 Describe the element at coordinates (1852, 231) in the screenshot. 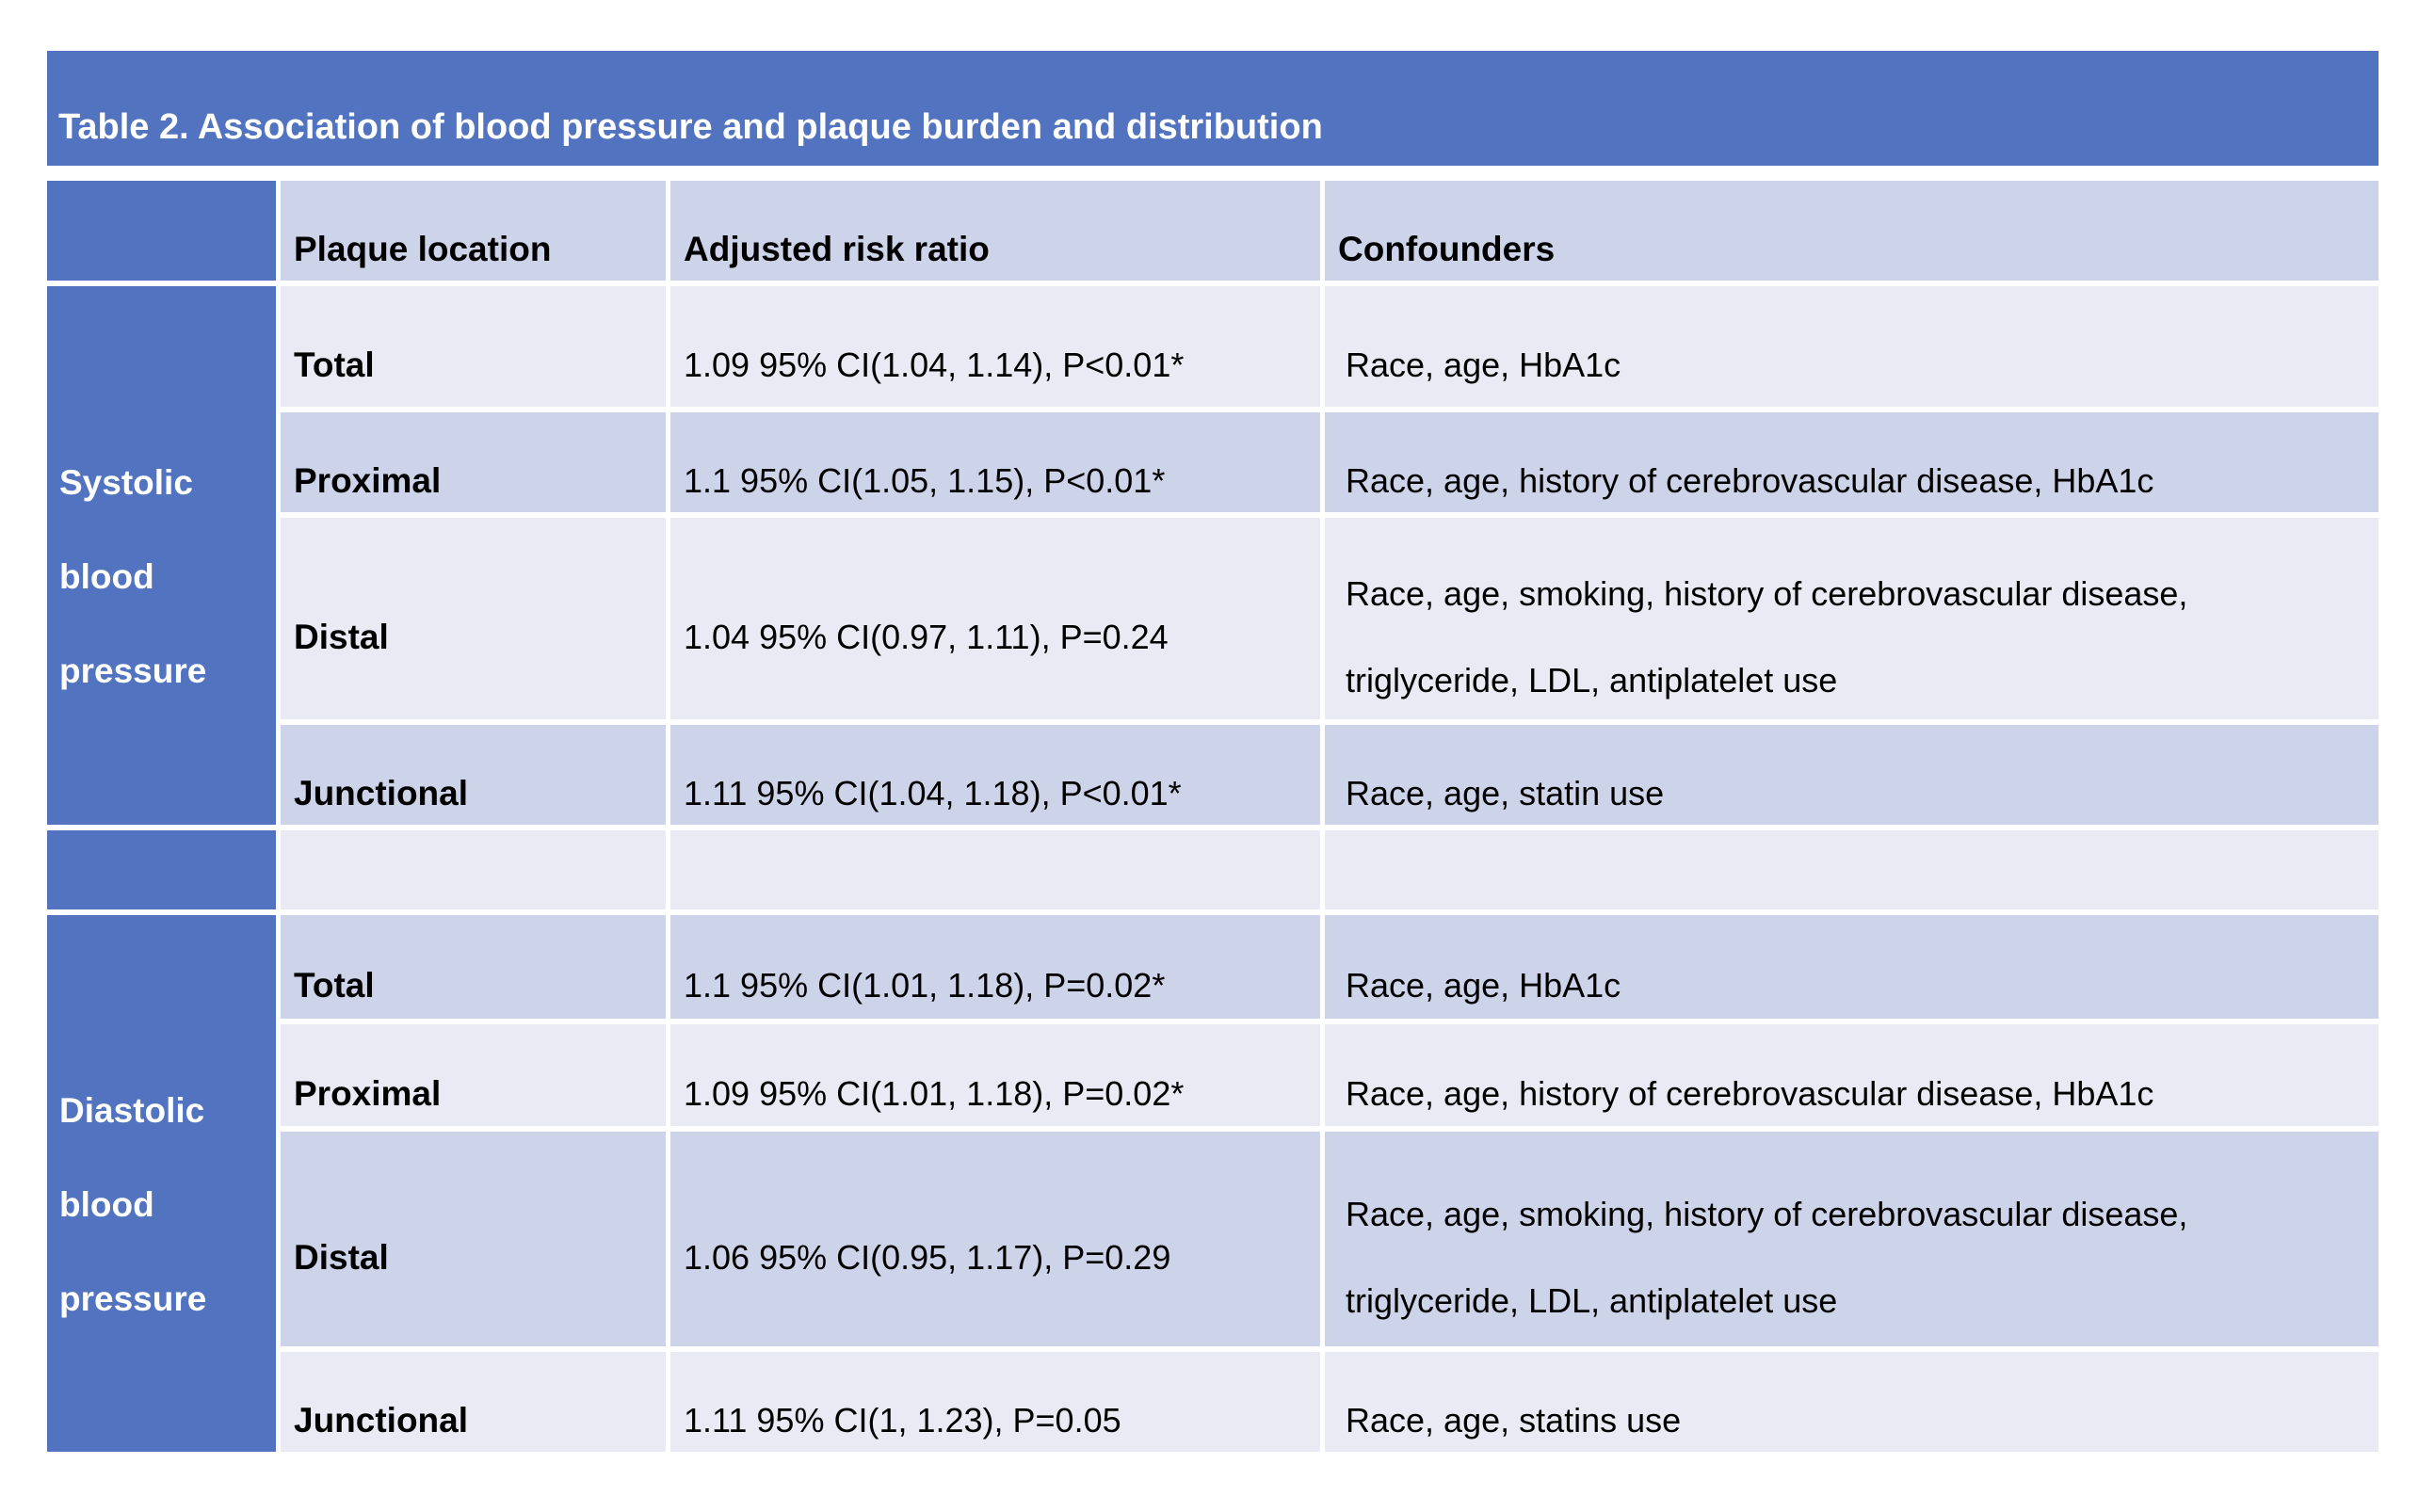

I see `header-confounders: Confounders` at that location.